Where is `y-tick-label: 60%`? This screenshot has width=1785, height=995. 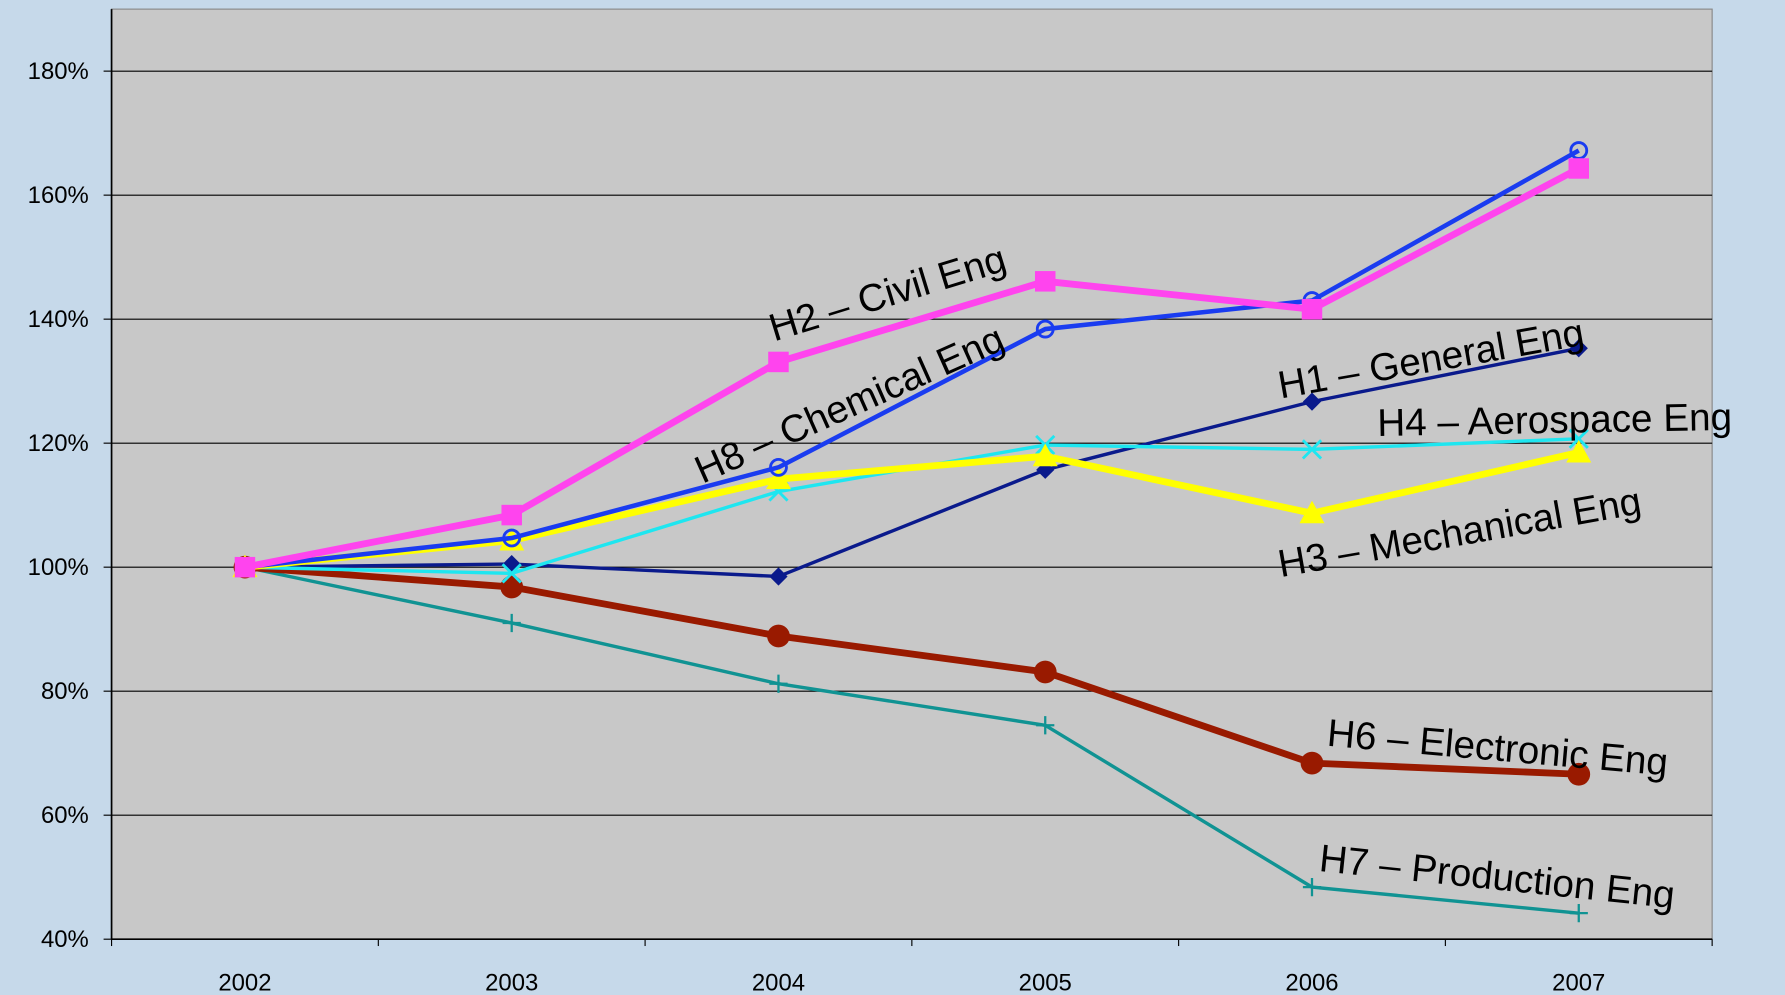
y-tick-label: 60% is located at coordinates (65, 815).